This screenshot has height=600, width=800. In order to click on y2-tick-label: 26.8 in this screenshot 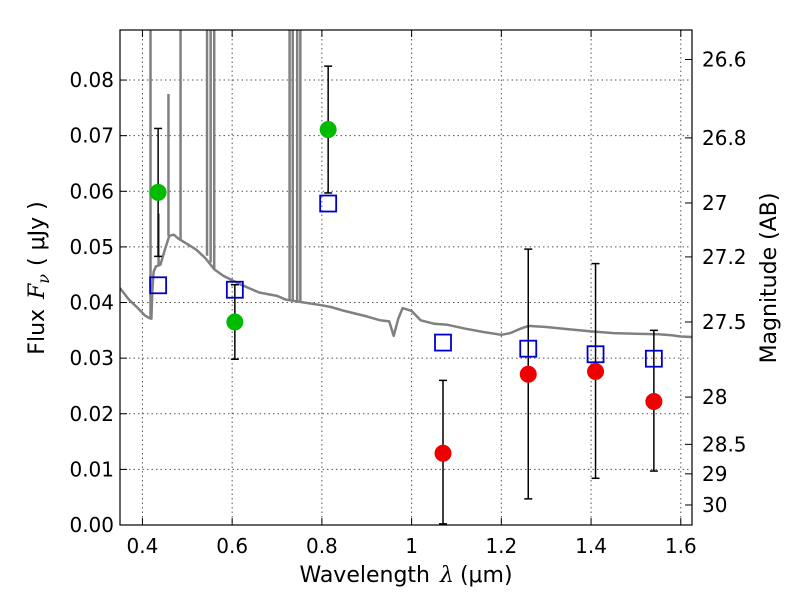, I will do `click(724, 138)`.